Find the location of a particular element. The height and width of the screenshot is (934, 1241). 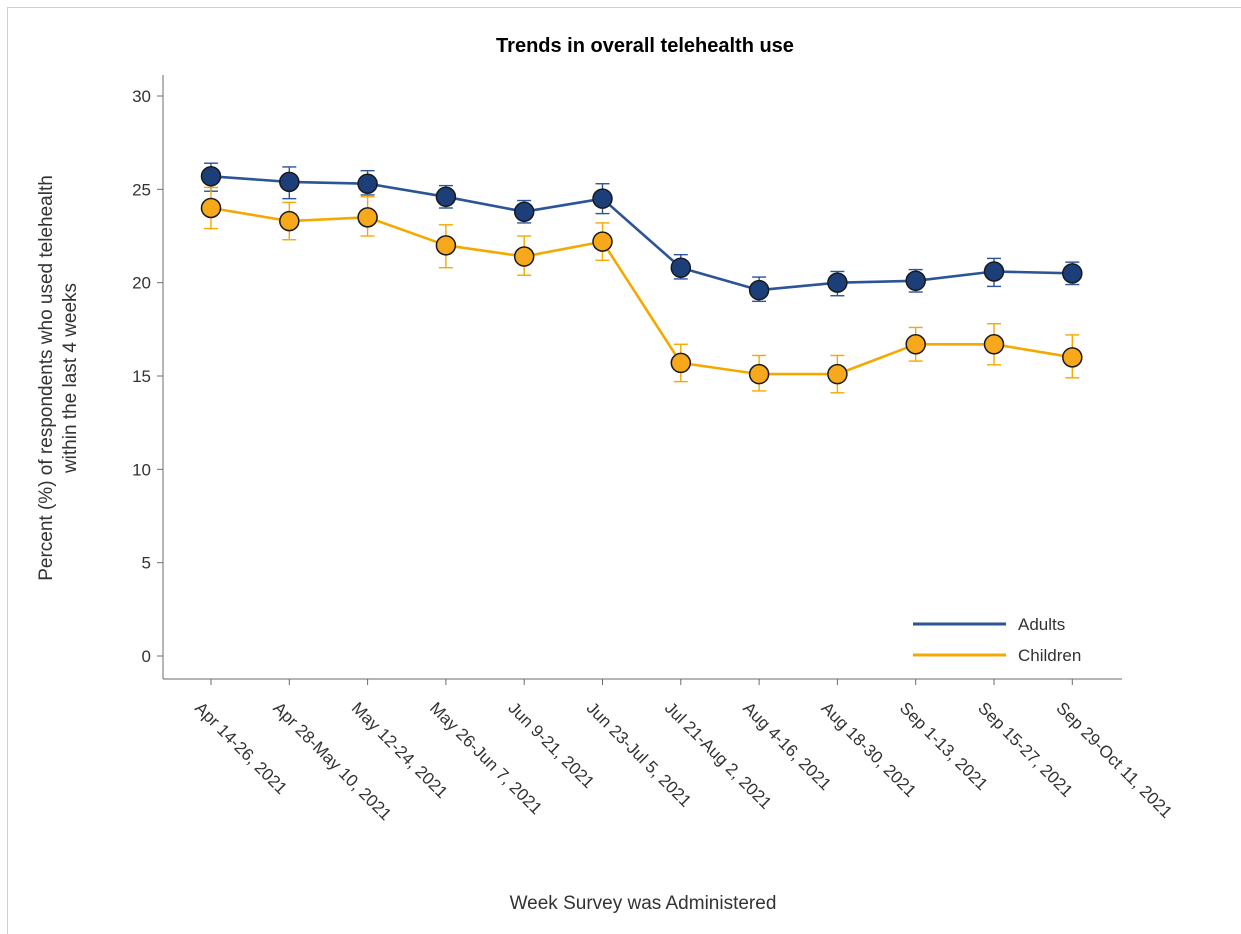

chart-title: Trends in overall telehealth use is located at coordinates (645, 46).